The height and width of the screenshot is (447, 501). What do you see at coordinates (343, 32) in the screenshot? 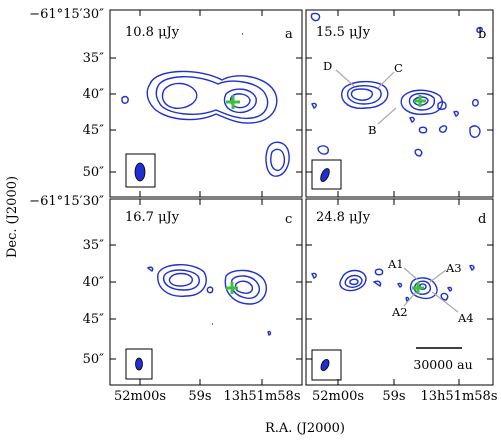
I see `flux-label: 15.5 μJy` at bounding box center [343, 32].